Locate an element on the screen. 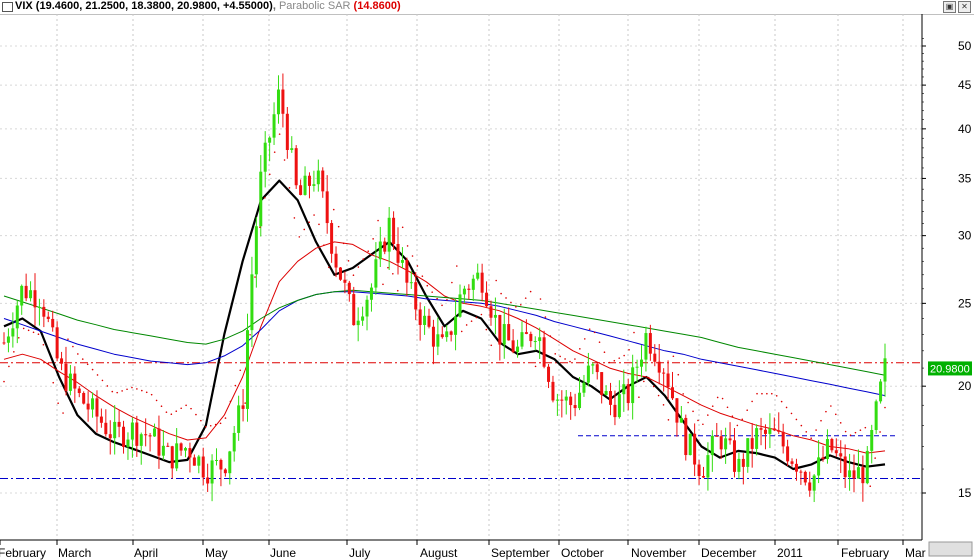 This screenshot has height=560, width=974. y-tick-label: 25 is located at coordinates (965, 303).